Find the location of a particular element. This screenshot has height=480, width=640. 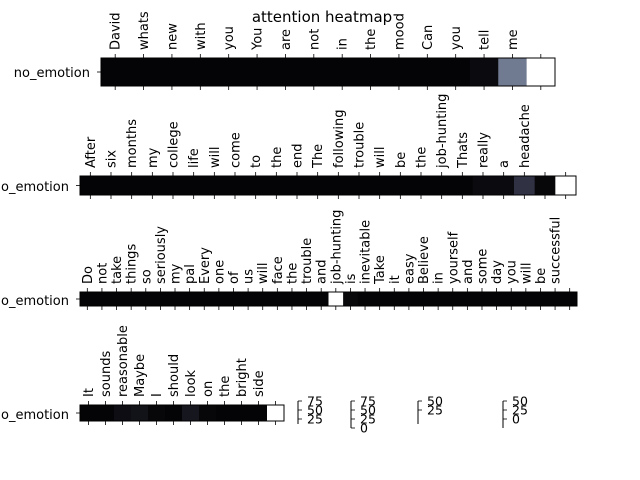

token-label: The is located at coordinates (318, 156).